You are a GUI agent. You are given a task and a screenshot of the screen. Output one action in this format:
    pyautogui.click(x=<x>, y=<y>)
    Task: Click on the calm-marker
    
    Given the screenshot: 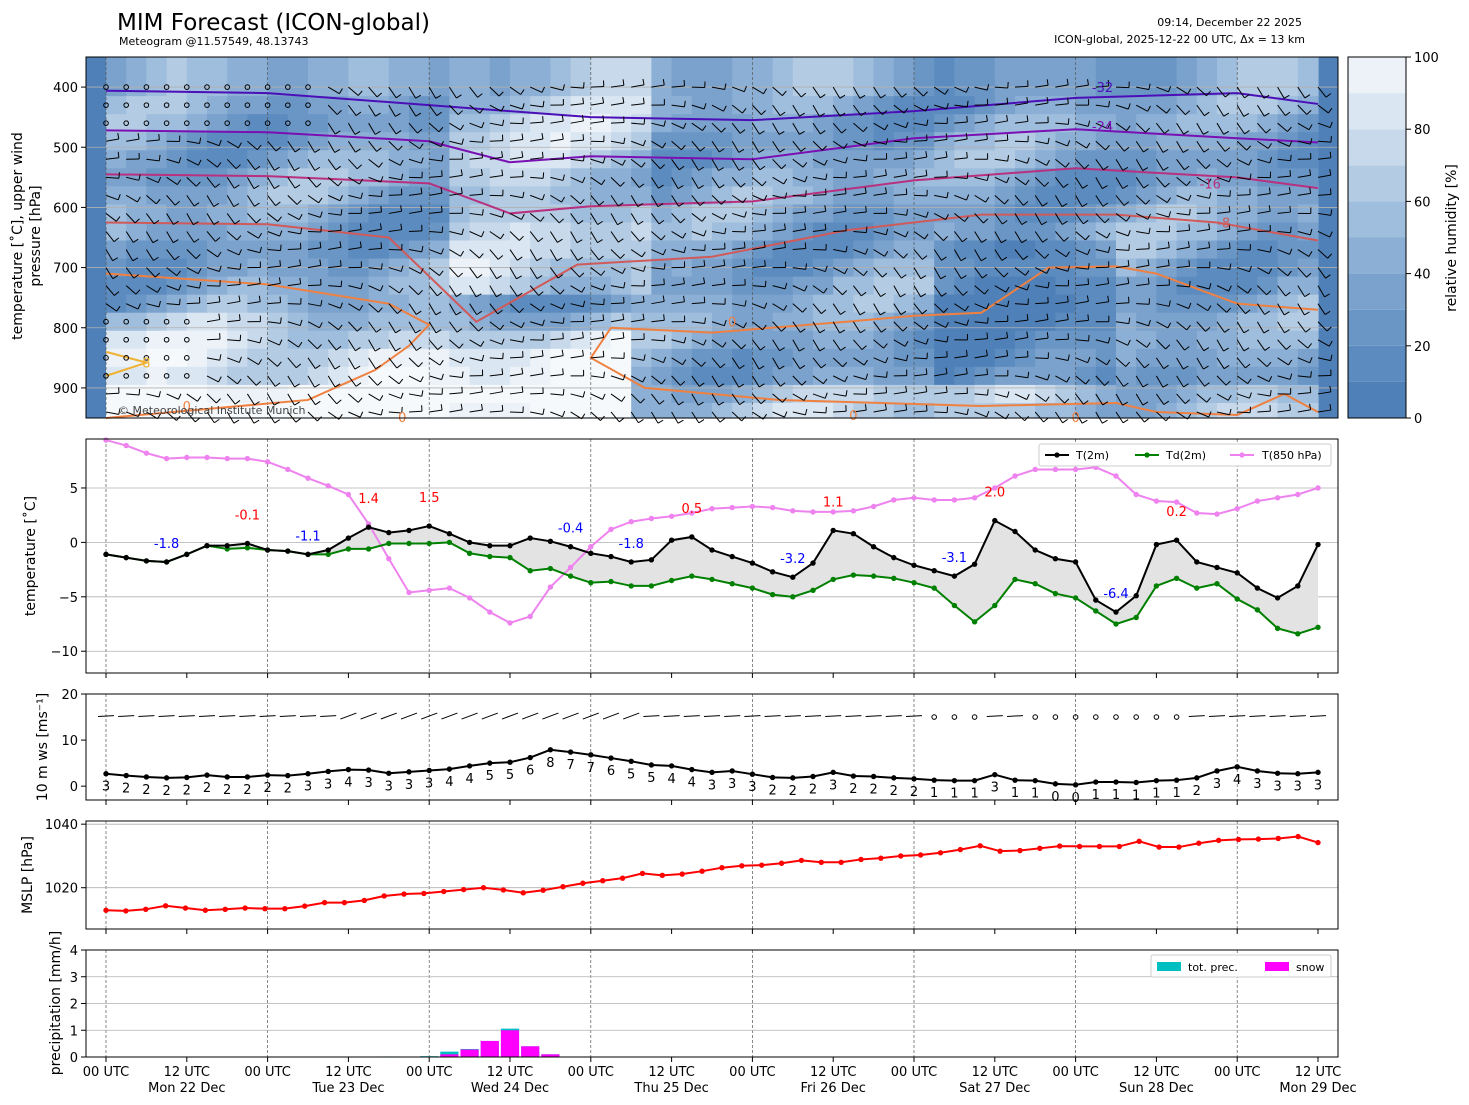 What is the action you would take?
    pyautogui.click(x=288, y=105)
    